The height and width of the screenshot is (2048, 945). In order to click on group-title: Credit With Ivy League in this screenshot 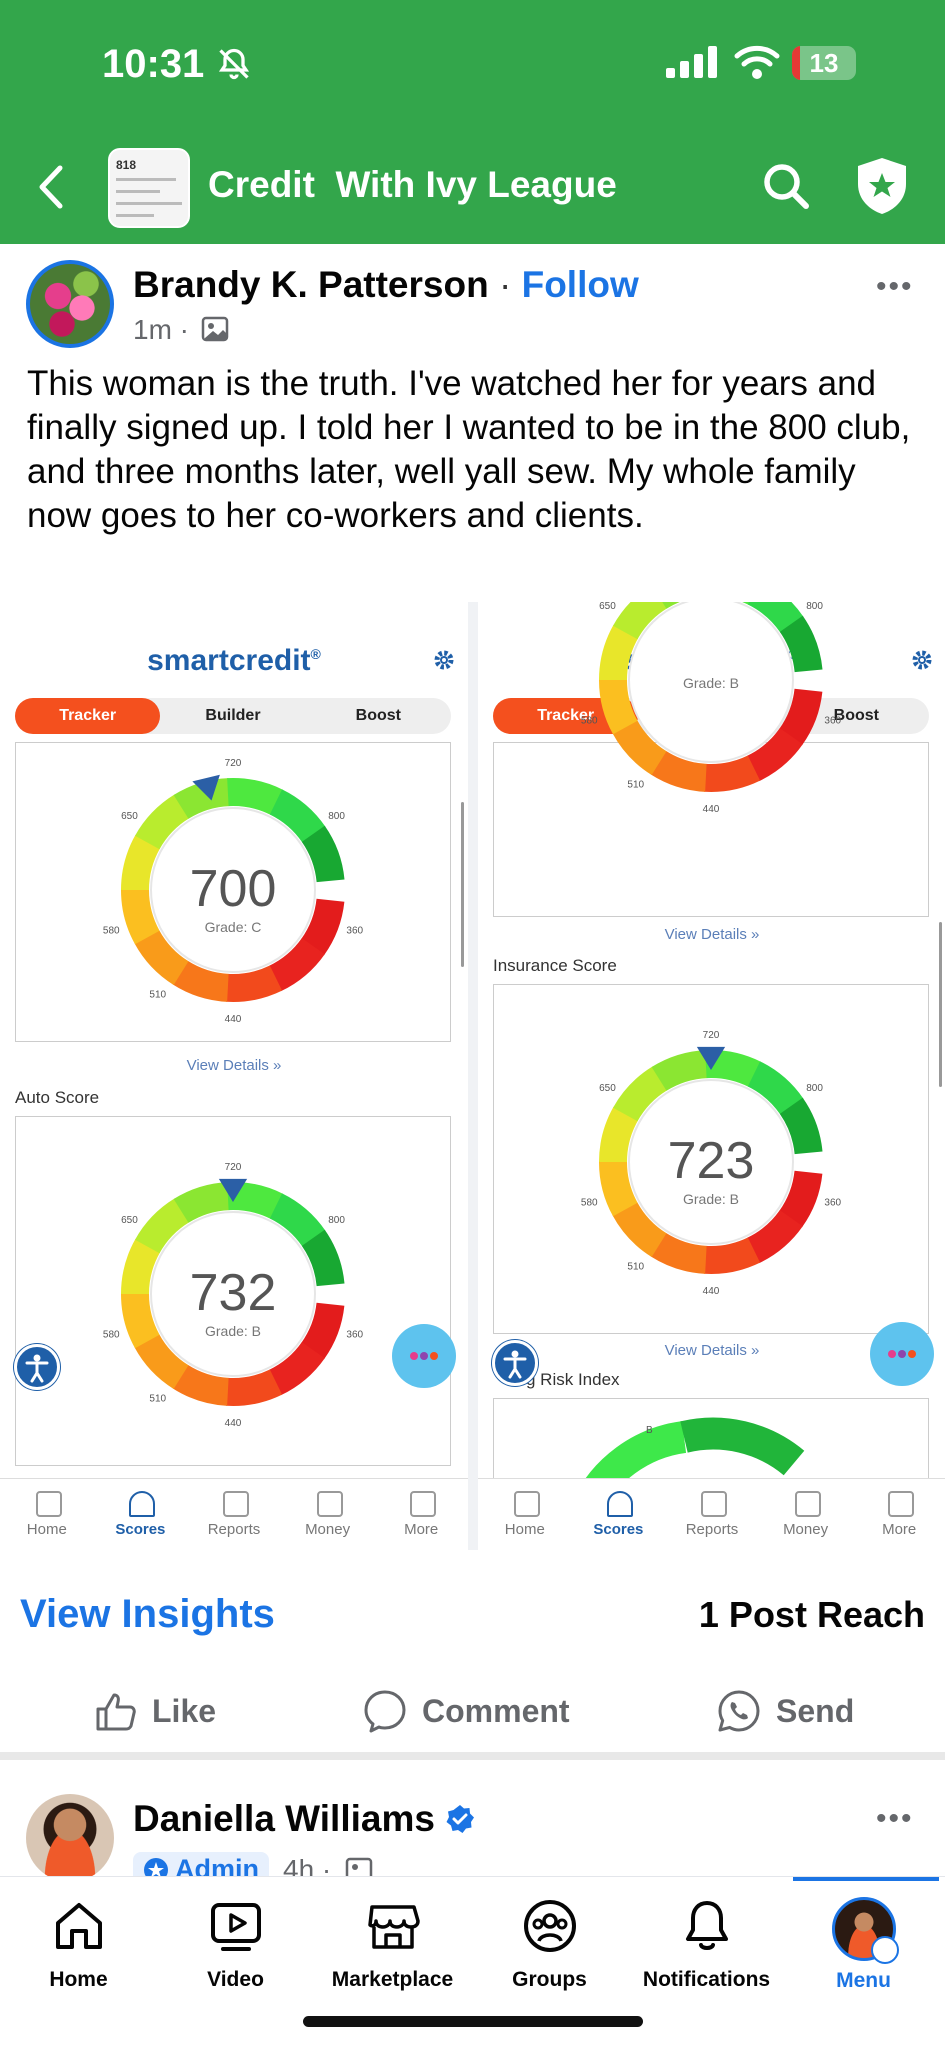, I will do `click(412, 184)`.